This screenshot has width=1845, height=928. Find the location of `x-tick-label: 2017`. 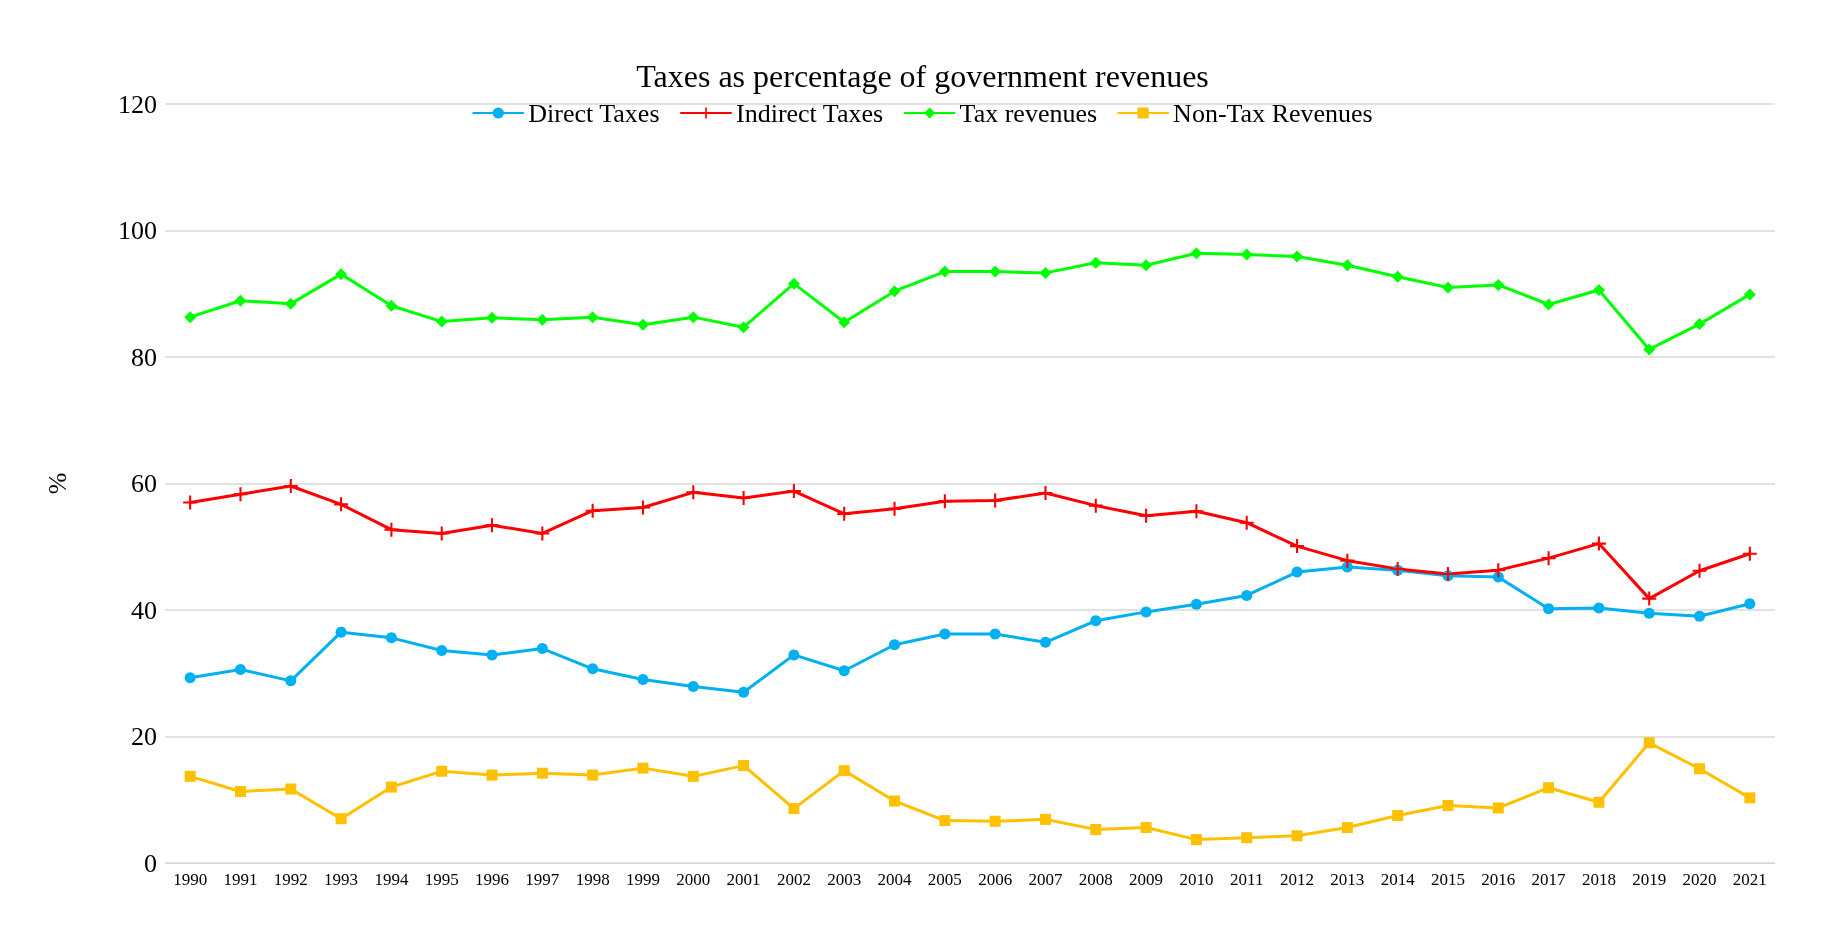

x-tick-label: 2017 is located at coordinates (1549, 879).